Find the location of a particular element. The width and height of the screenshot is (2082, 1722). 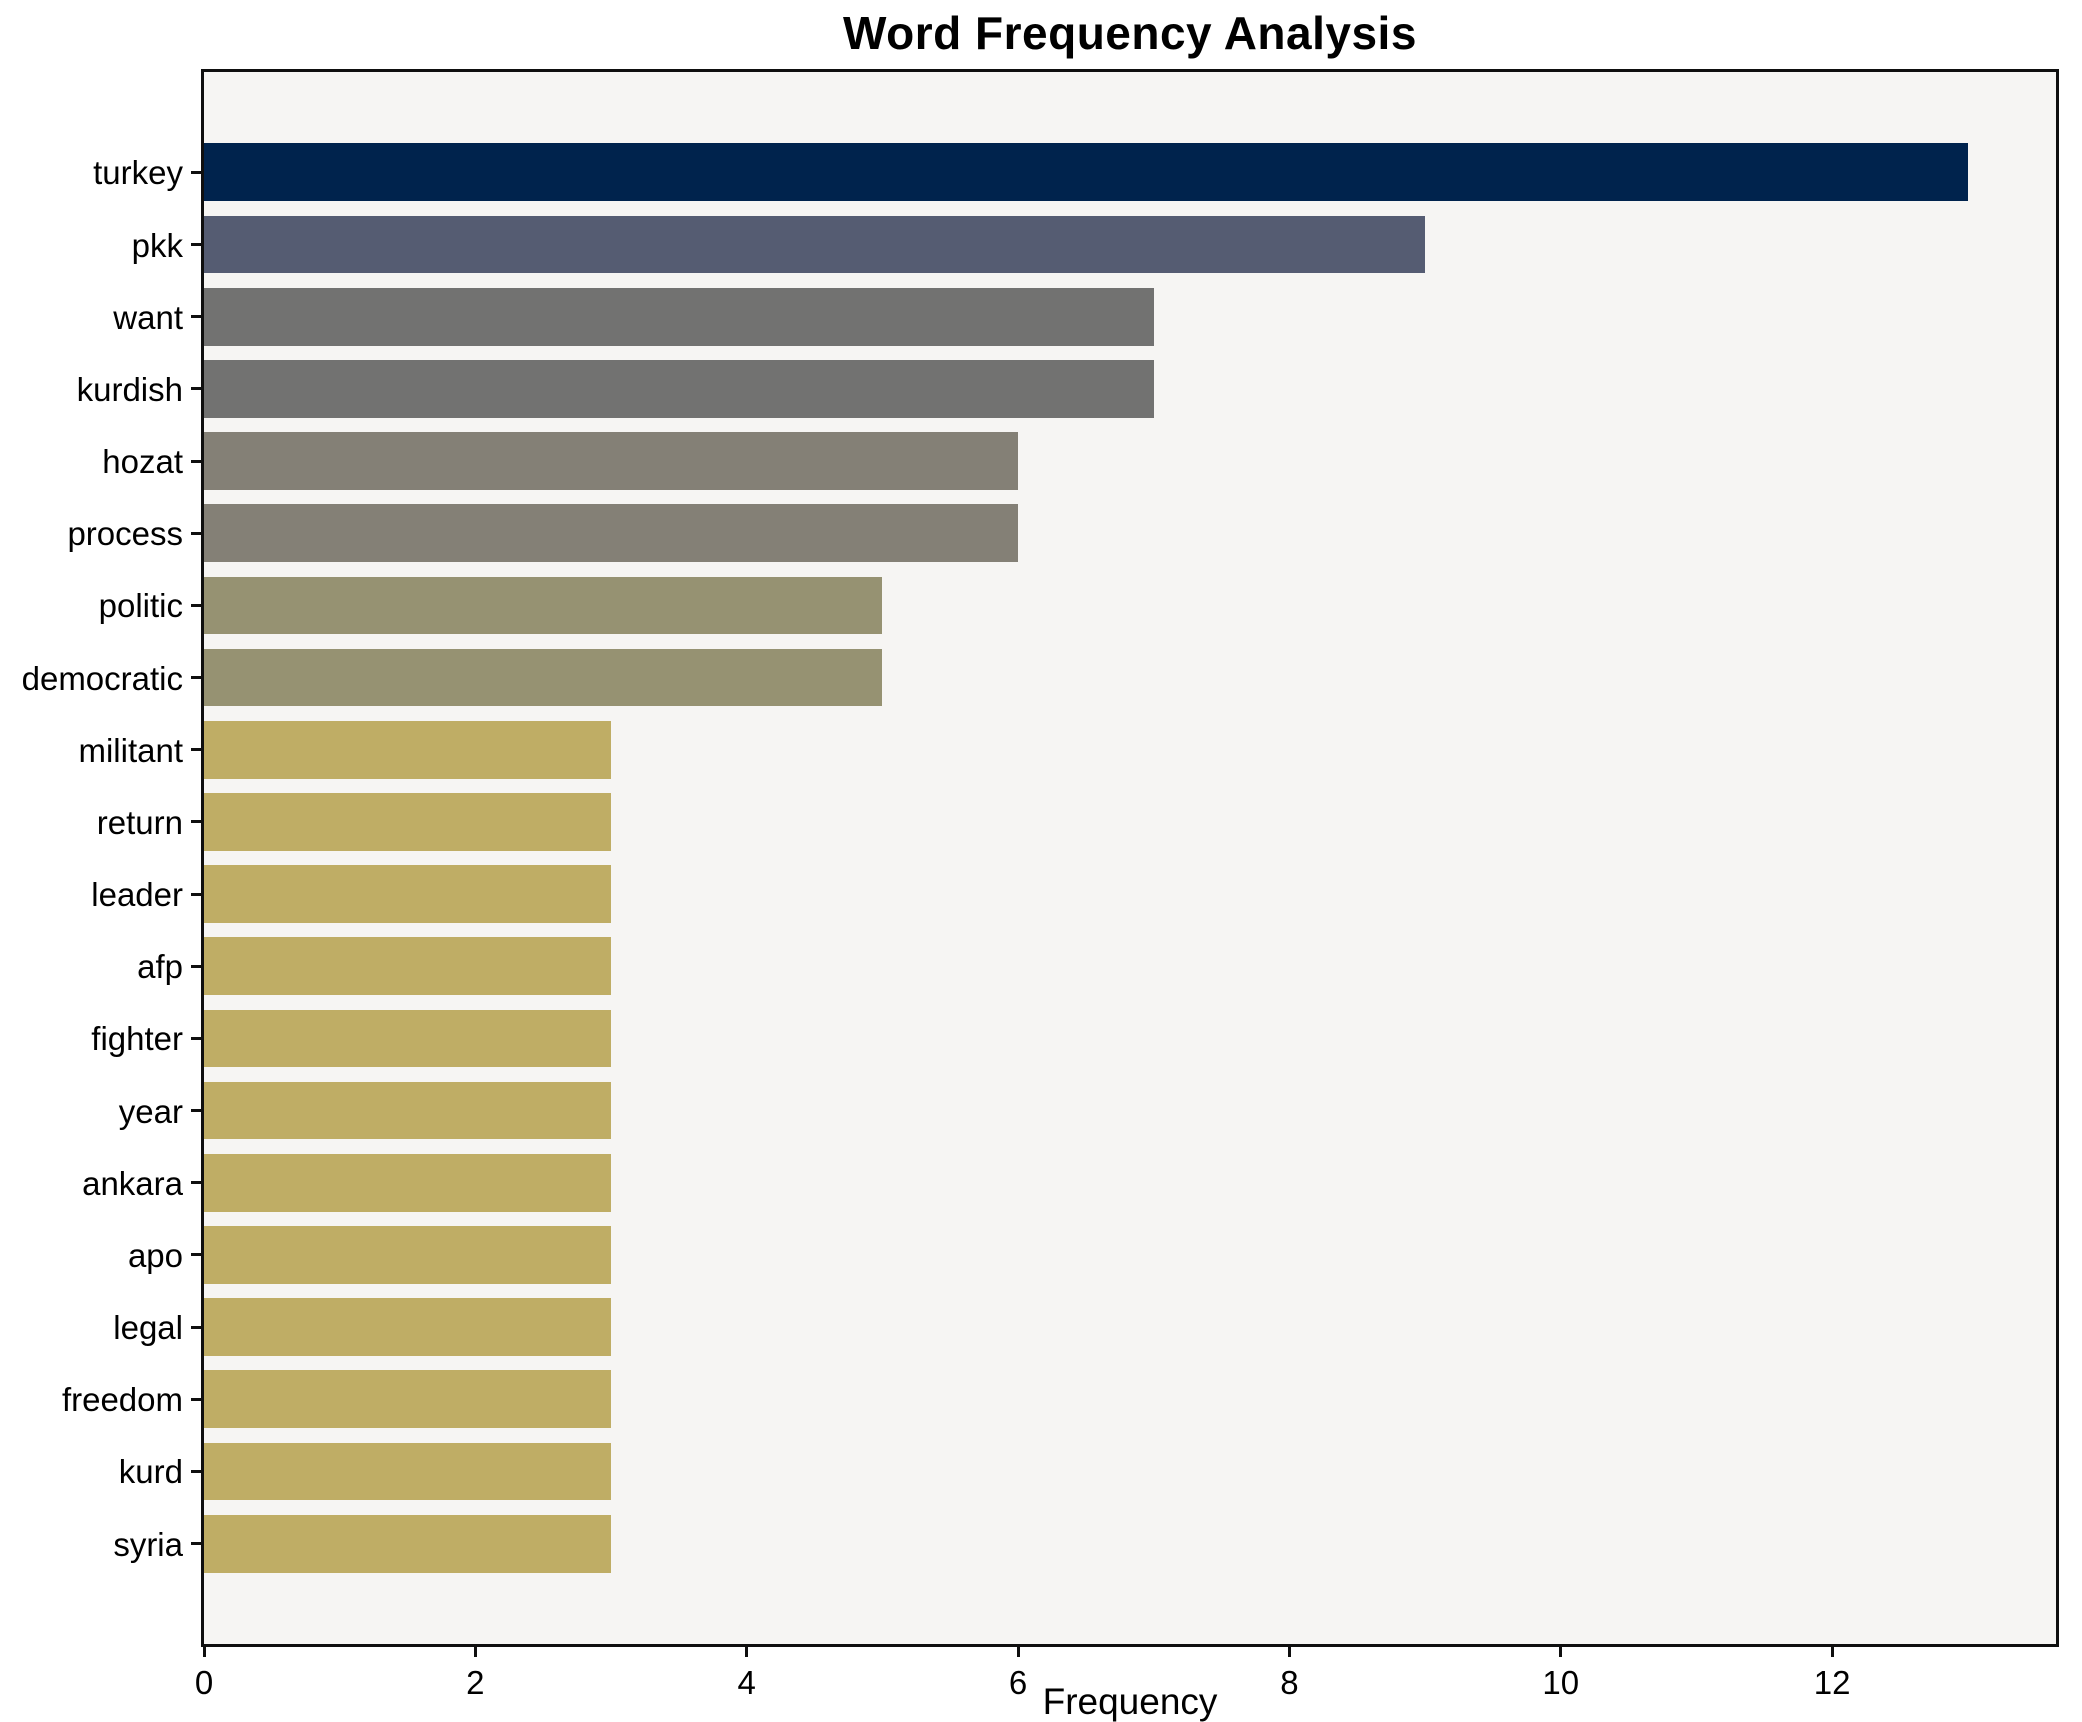

bar-year is located at coordinates (408, 1110).